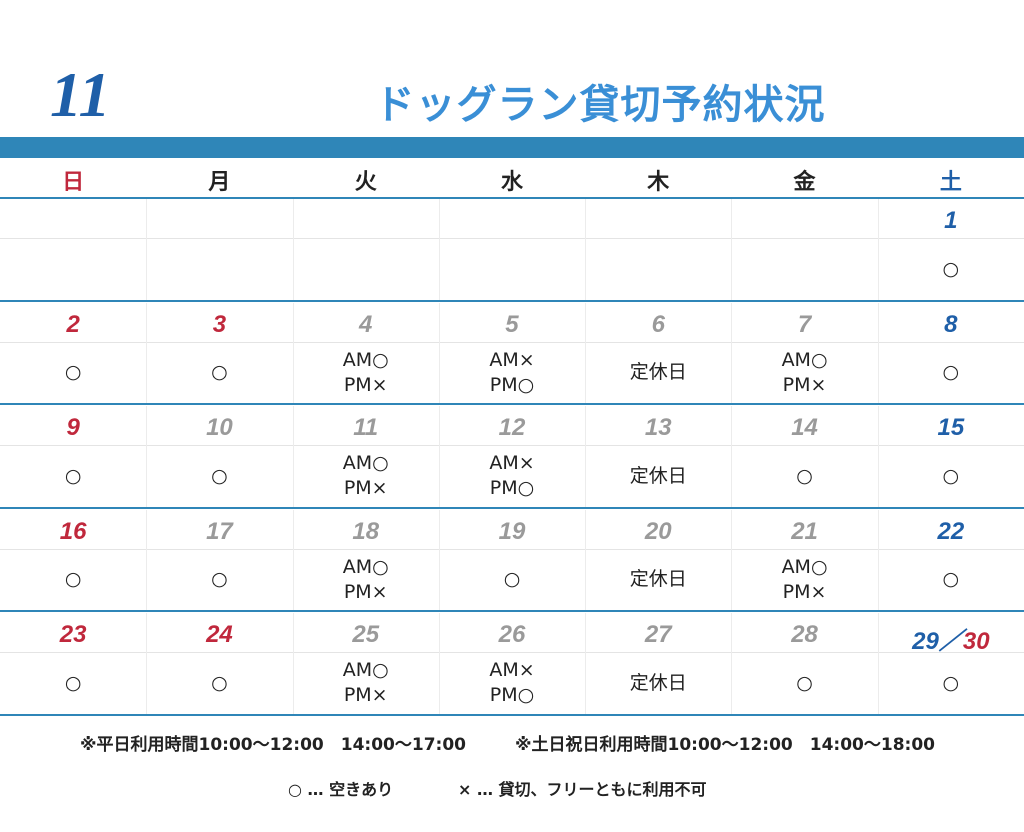 The image size is (1024, 832). What do you see at coordinates (658, 324) in the screenshot?
I see `date: 6` at bounding box center [658, 324].